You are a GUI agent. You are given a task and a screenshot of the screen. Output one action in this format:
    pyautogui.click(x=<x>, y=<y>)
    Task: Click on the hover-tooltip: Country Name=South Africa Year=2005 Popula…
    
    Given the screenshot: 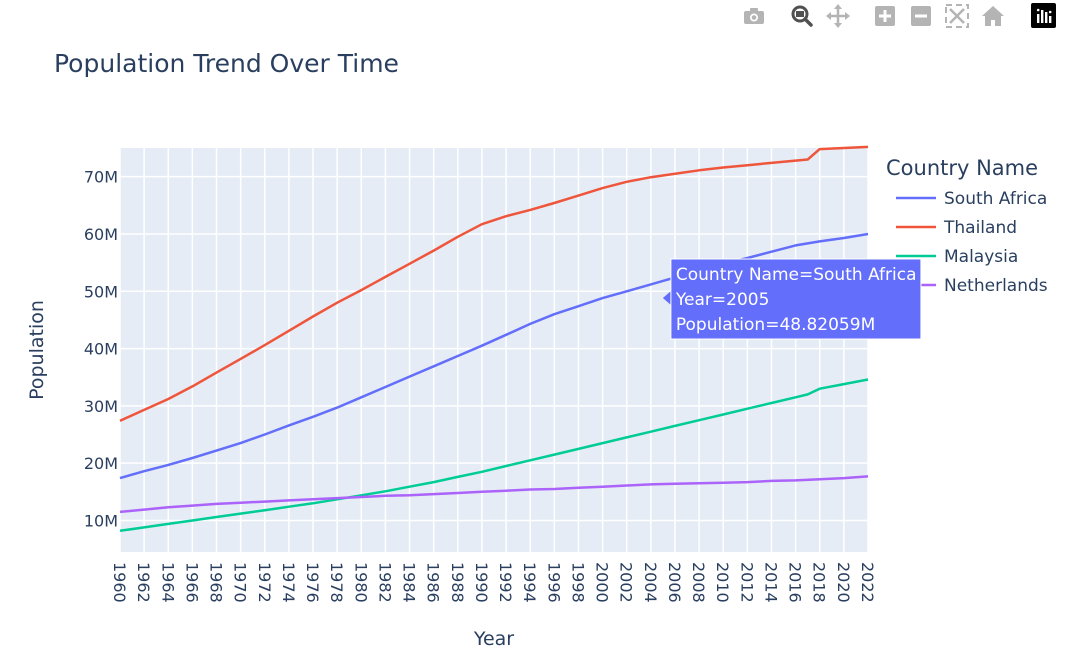 What is the action you would take?
    pyautogui.click(x=792, y=299)
    